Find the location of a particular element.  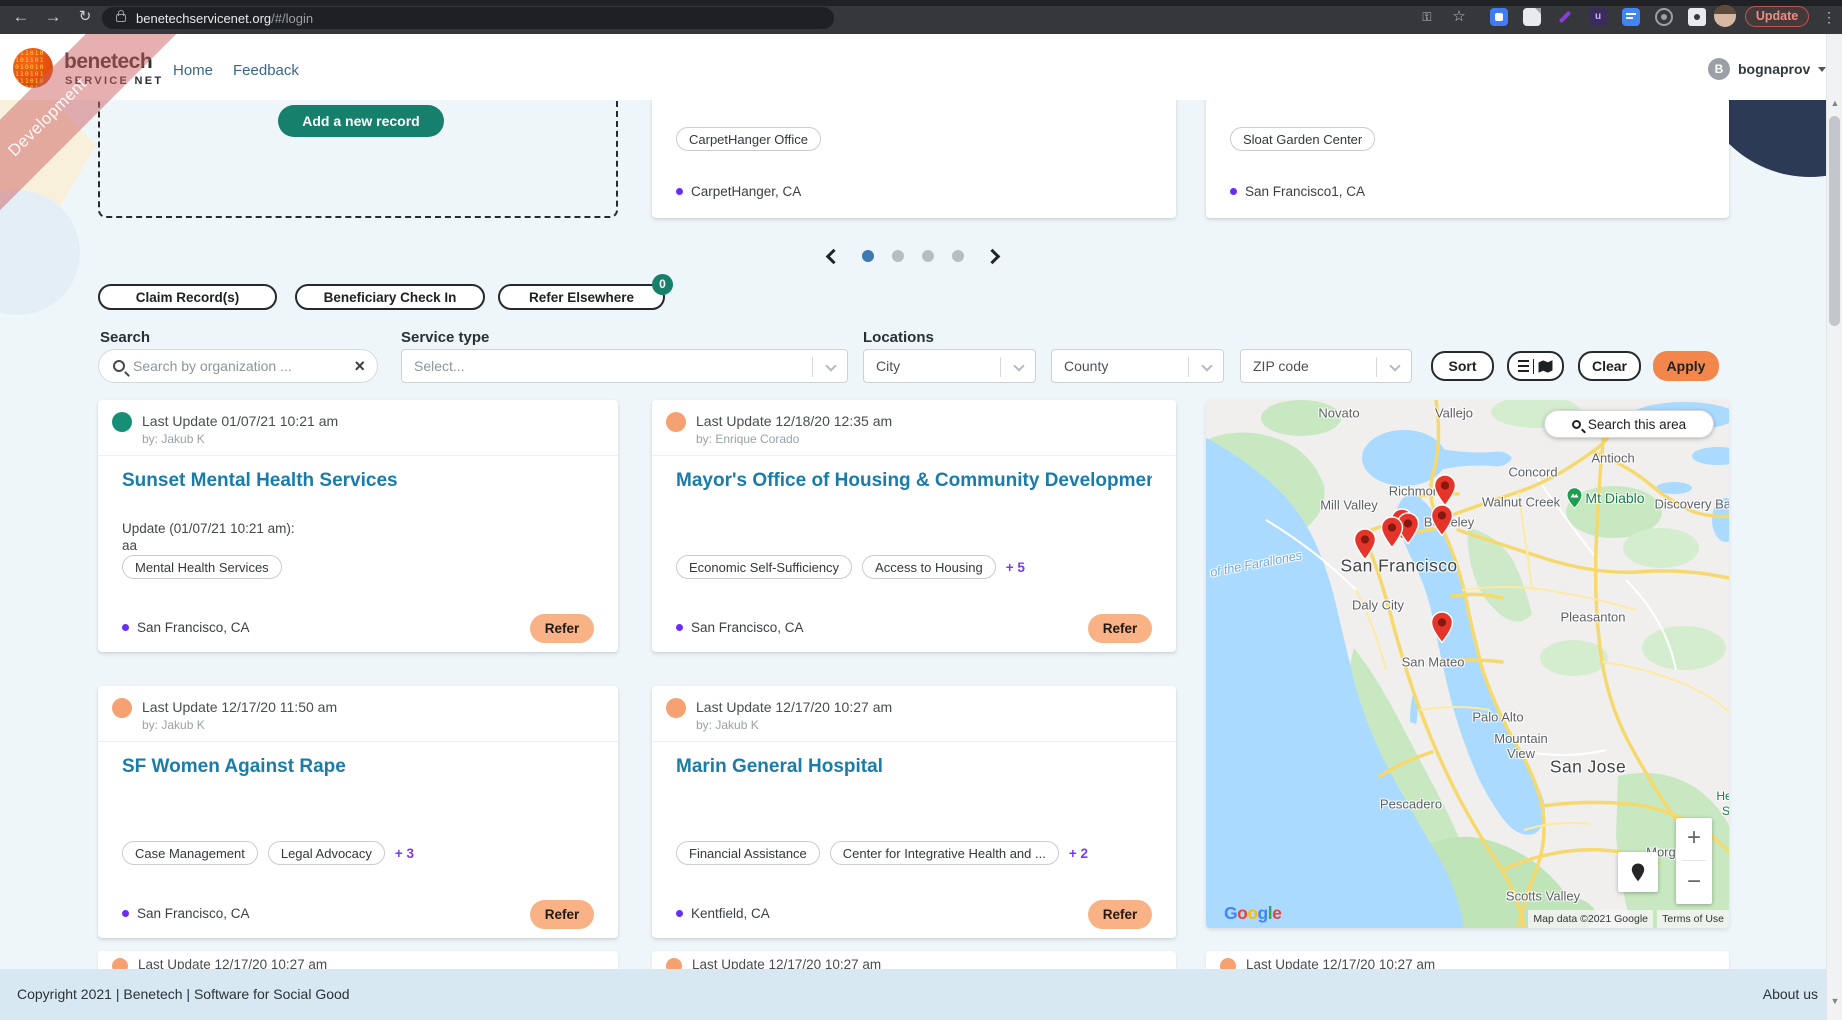

browser-forward-button: → is located at coordinates (53, 16).